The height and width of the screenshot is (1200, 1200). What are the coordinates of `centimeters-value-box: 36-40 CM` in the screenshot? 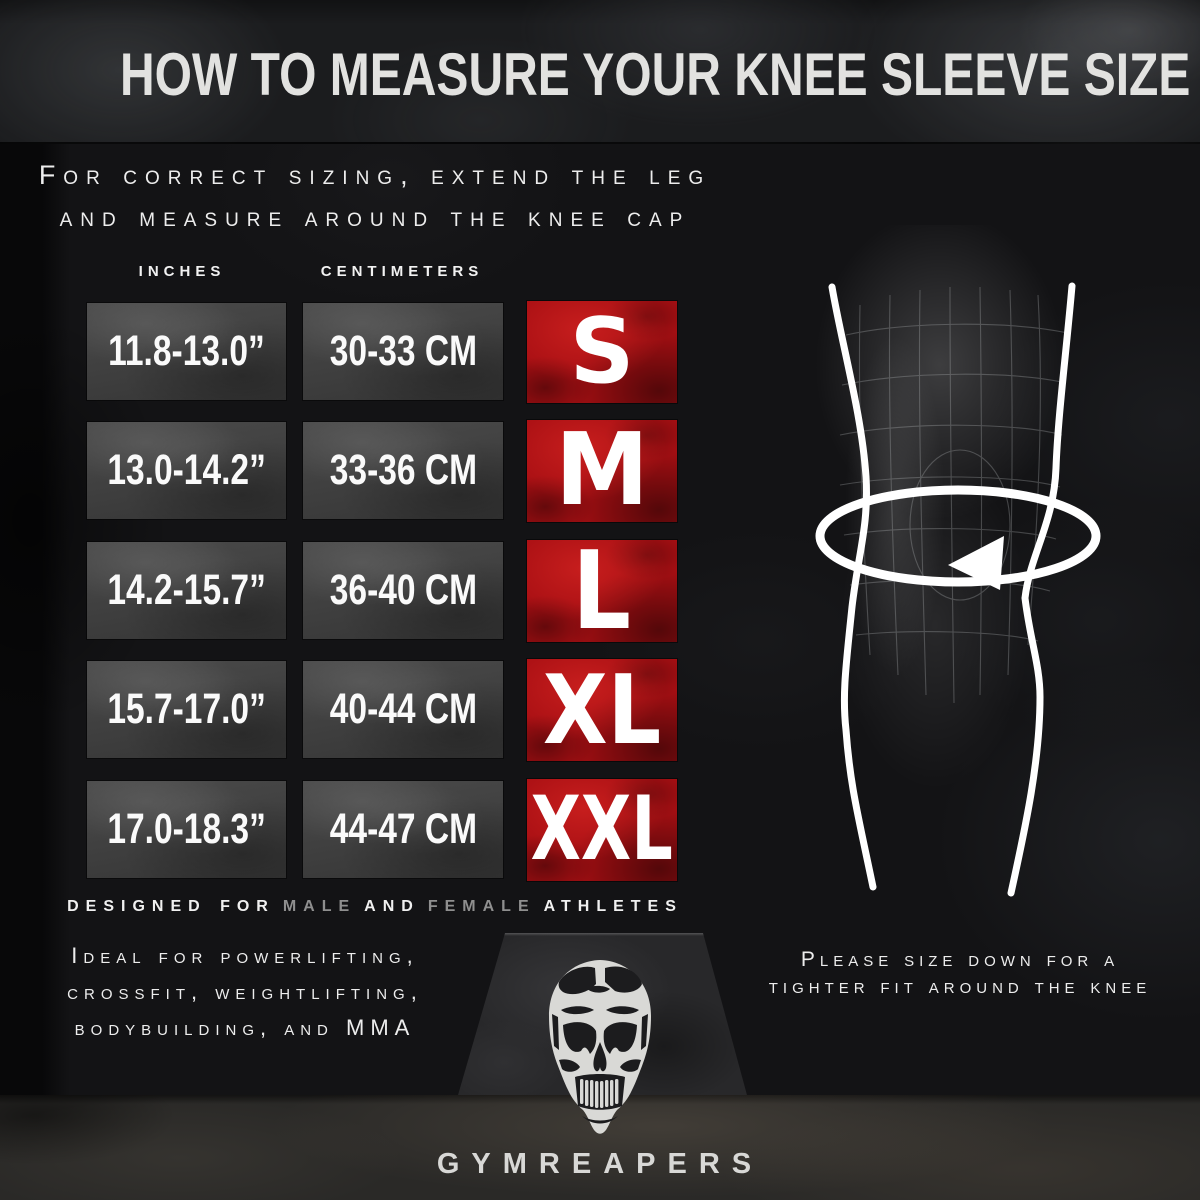 It's located at (403, 590).